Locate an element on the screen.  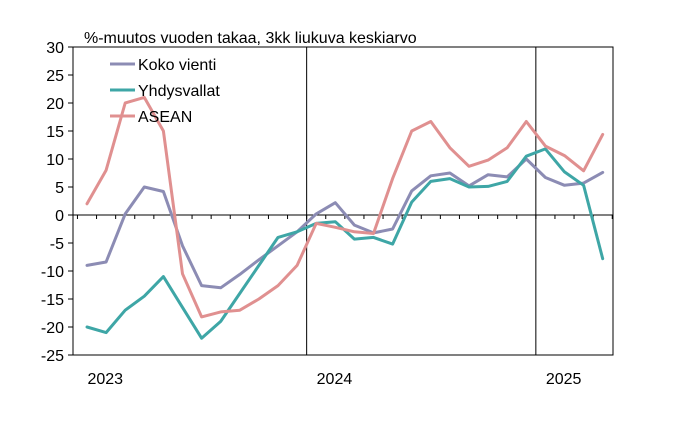
x-year-label: 2025 is located at coordinates (564, 379).